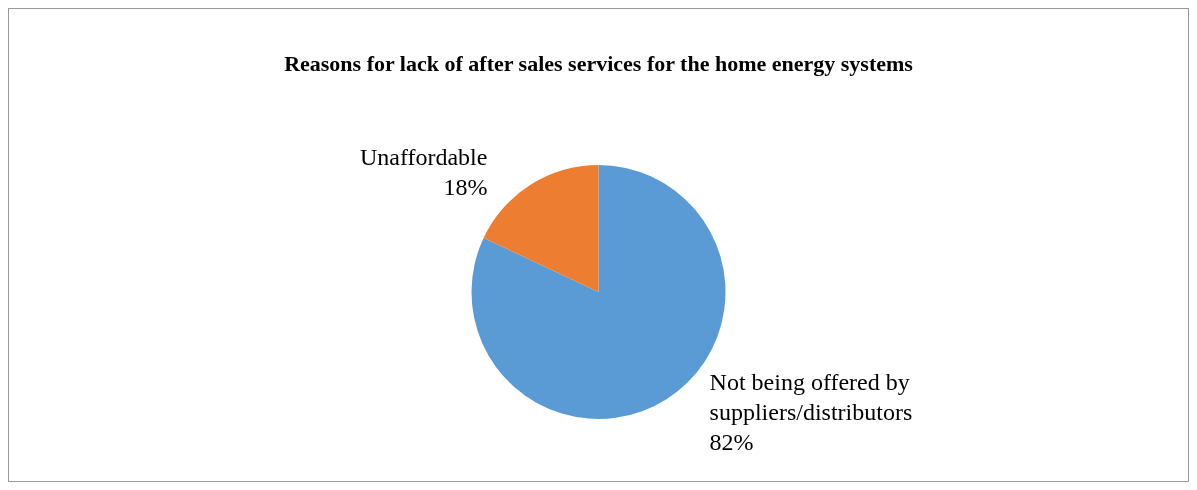 This screenshot has width=1197, height=490. What do you see at coordinates (465, 187) in the screenshot?
I see `data-label: 18%` at bounding box center [465, 187].